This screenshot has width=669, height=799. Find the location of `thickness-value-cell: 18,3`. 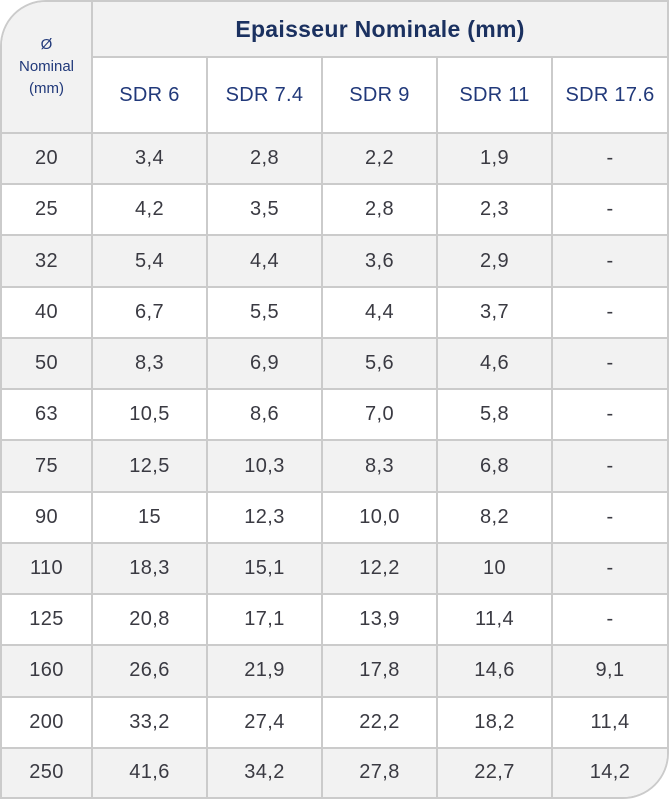

thickness-value-cell: 18,3 is located at coordinates (149, 568).